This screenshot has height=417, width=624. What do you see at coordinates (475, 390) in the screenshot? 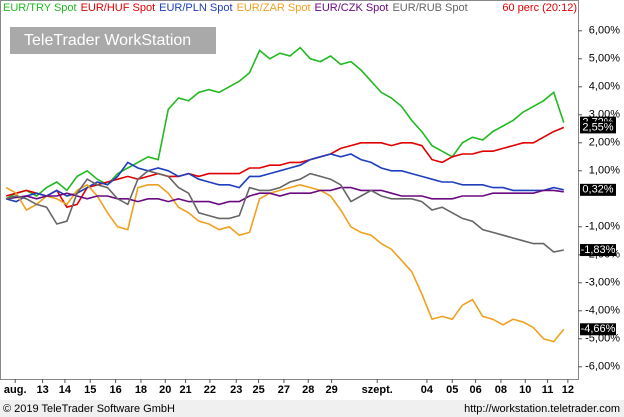
I see `x-tick-label: 06` at bounding box center [475, 390].